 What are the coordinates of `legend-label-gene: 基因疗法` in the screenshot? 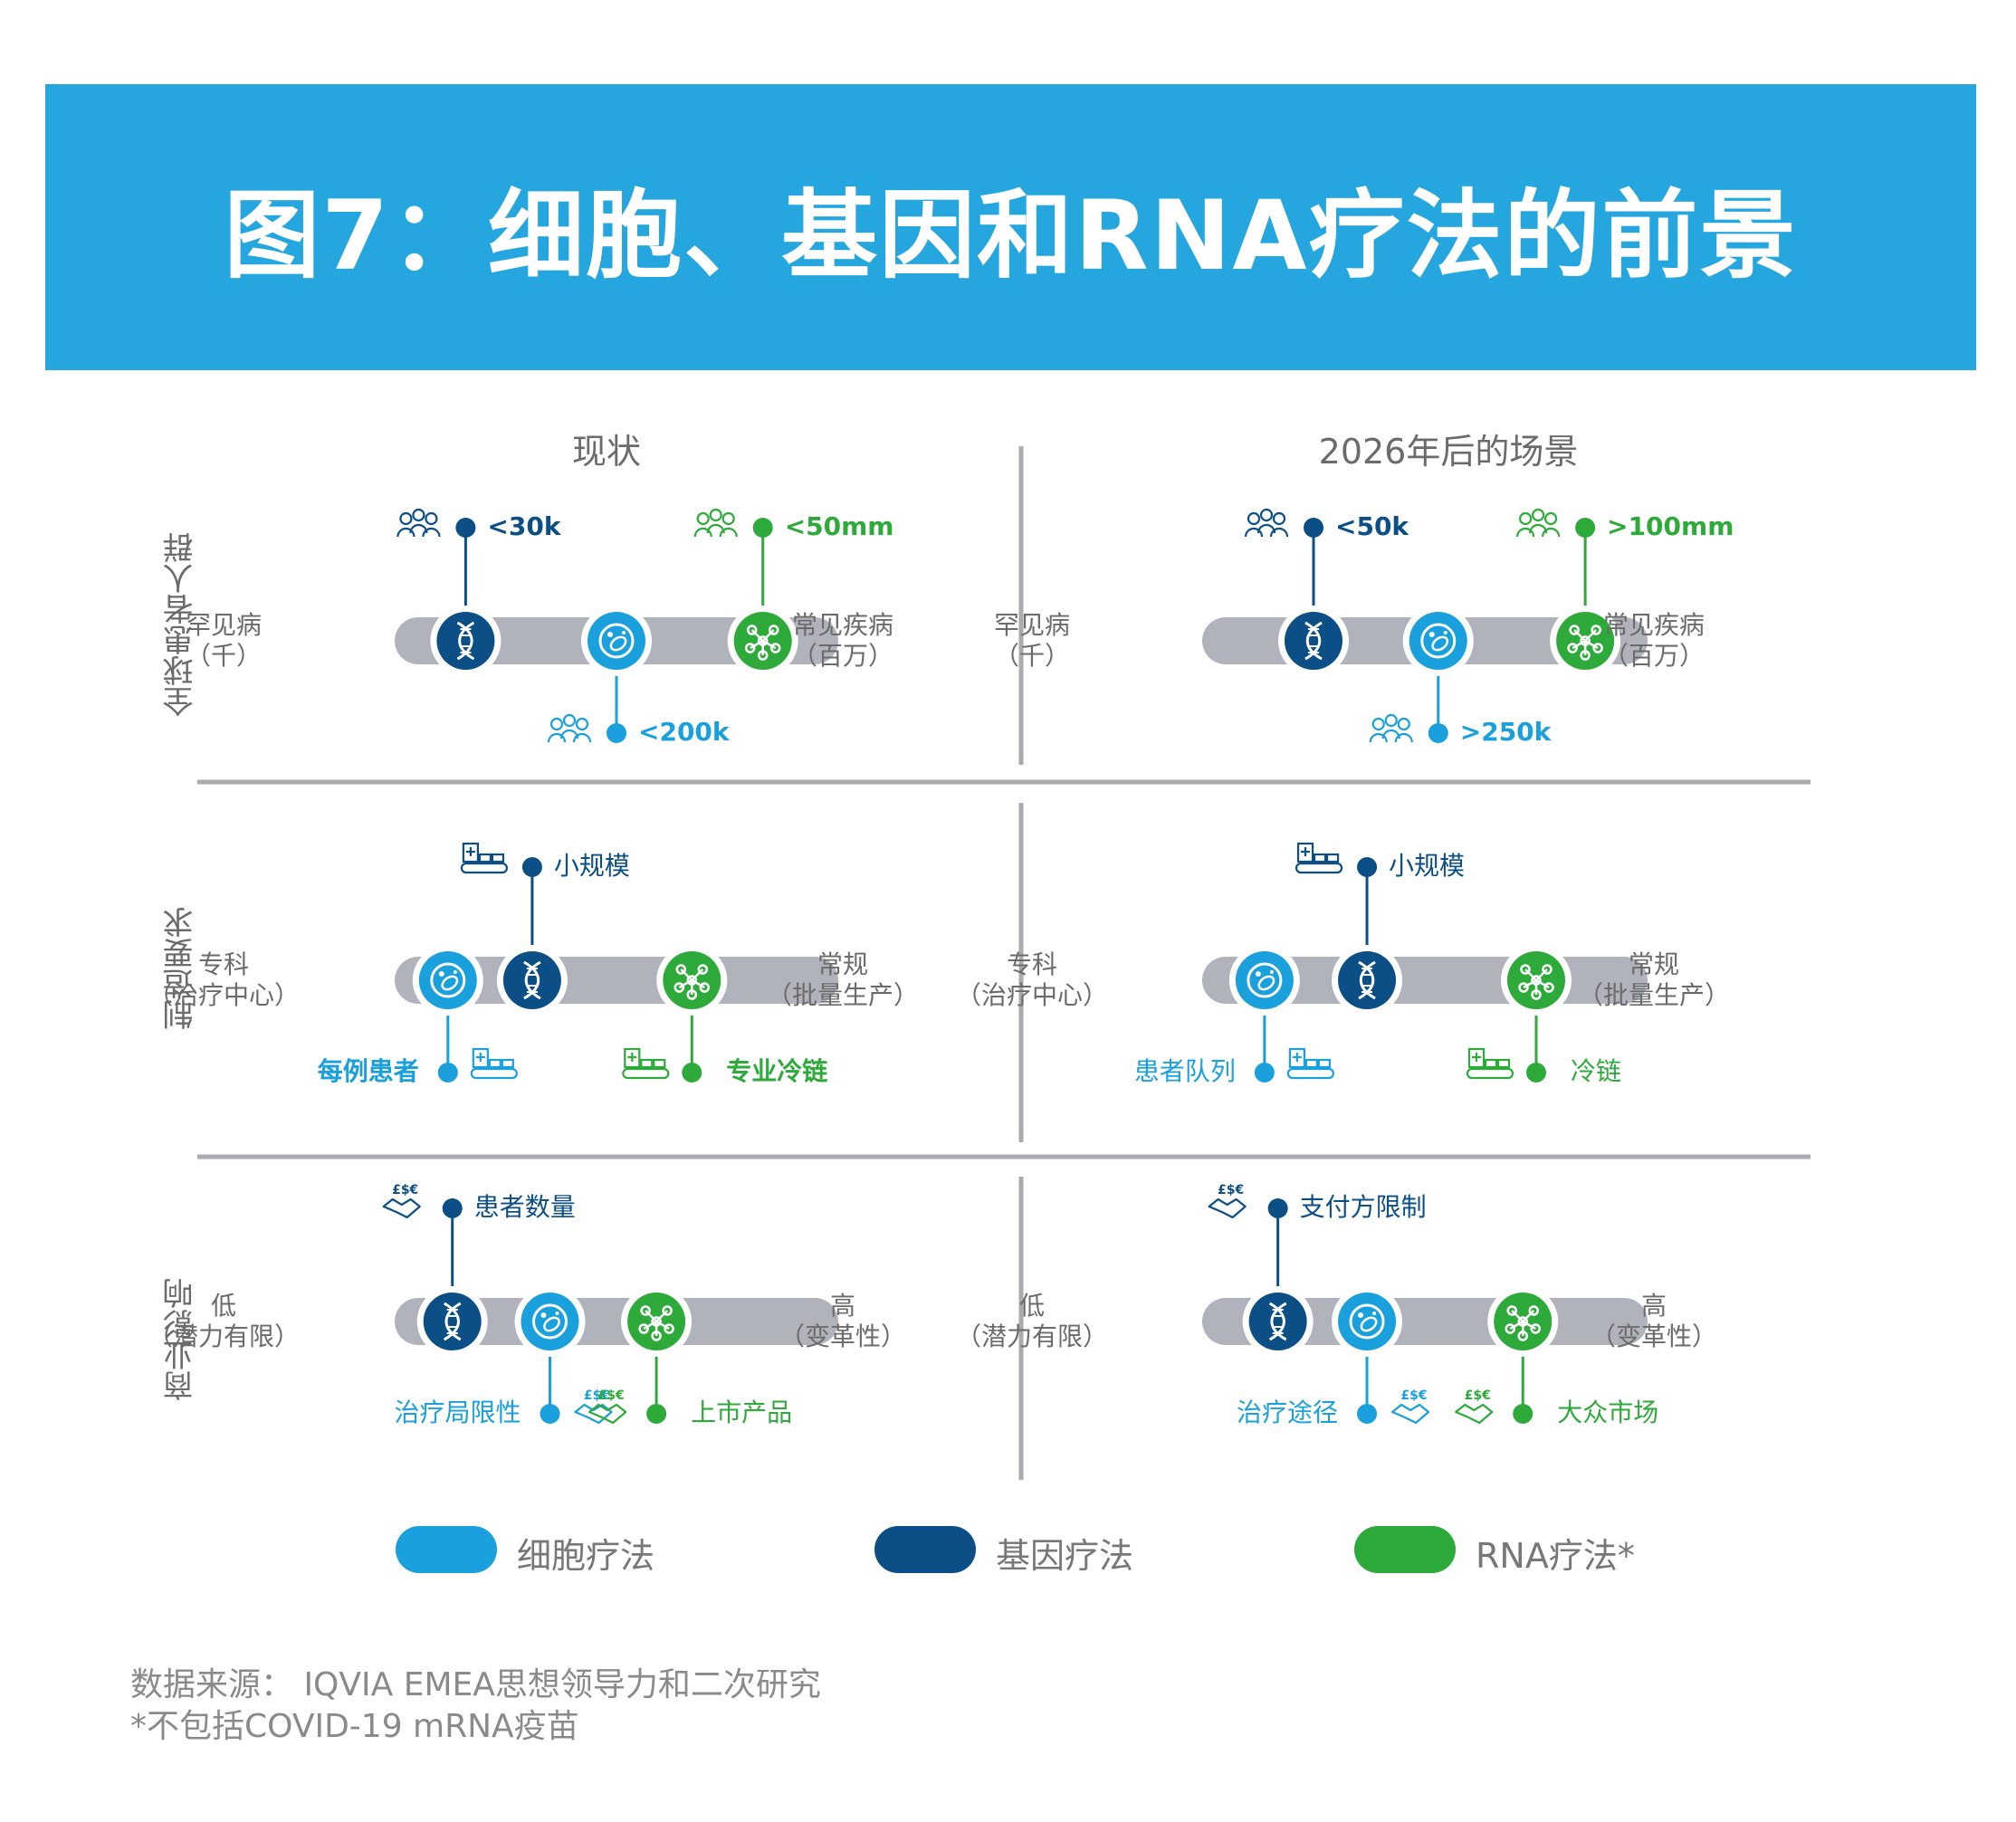 It's located at (1065, 1556).